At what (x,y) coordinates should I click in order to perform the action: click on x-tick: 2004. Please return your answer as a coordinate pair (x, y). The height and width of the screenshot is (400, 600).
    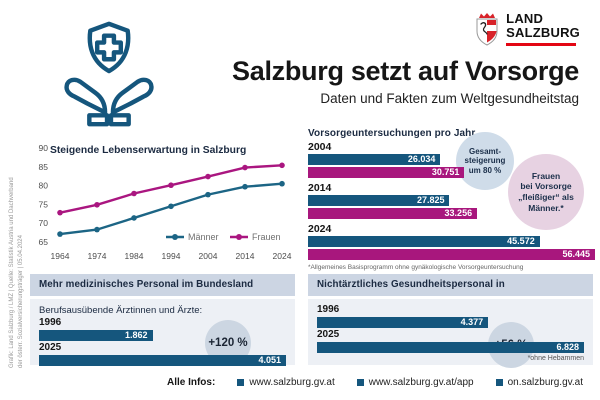
    Looking at the image, I should click on (208, 256).